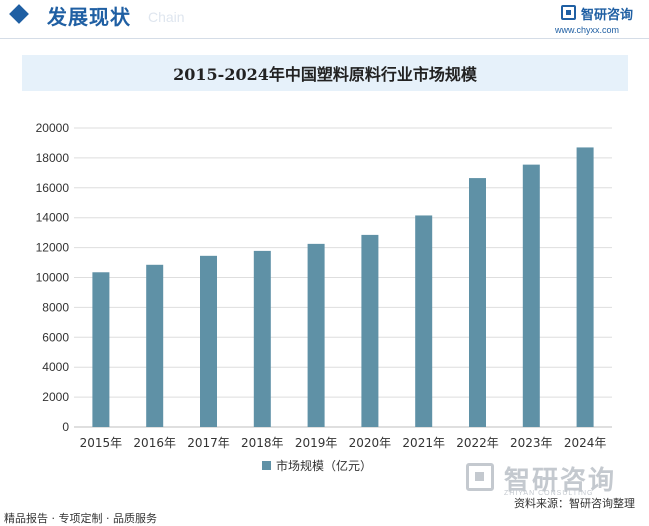 The width and height of the screenshot is (649, 526). What do you see at coordinates (607, 15) in the screenshot?
I see `logo-name: 智研咨询` at bounding box center [607, 15].